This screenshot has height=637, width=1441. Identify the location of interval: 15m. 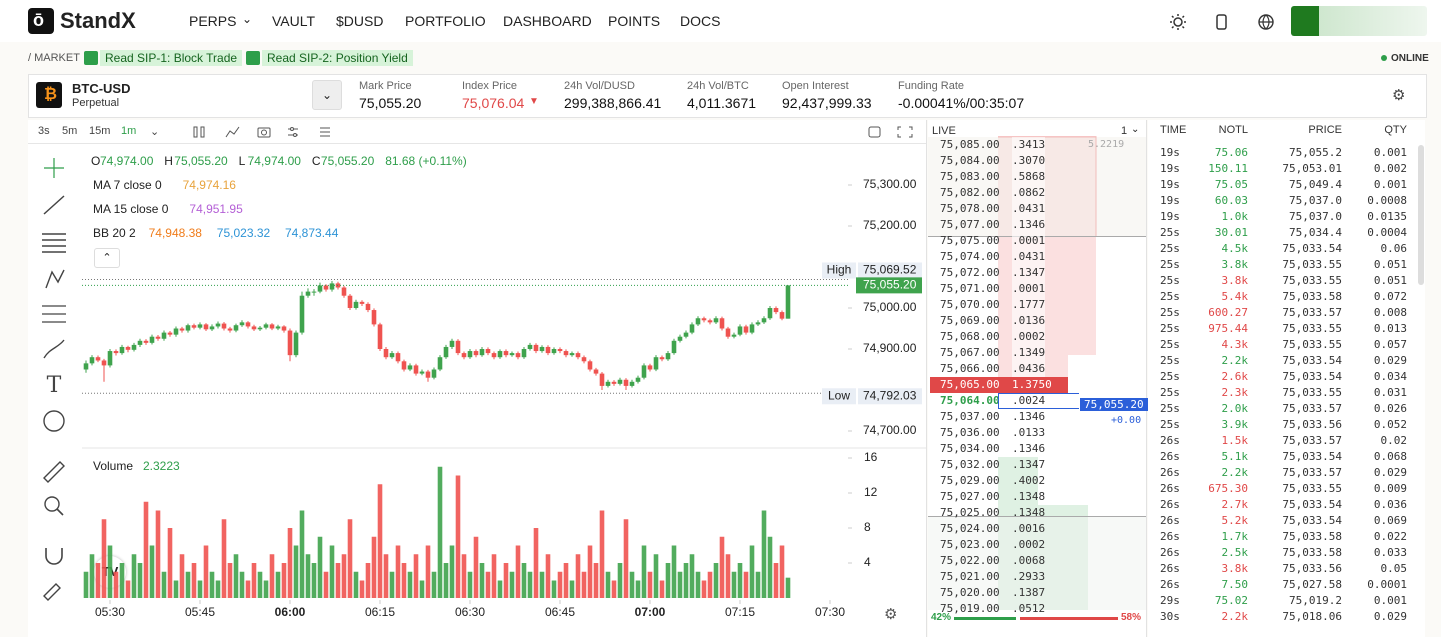
(100, 131).